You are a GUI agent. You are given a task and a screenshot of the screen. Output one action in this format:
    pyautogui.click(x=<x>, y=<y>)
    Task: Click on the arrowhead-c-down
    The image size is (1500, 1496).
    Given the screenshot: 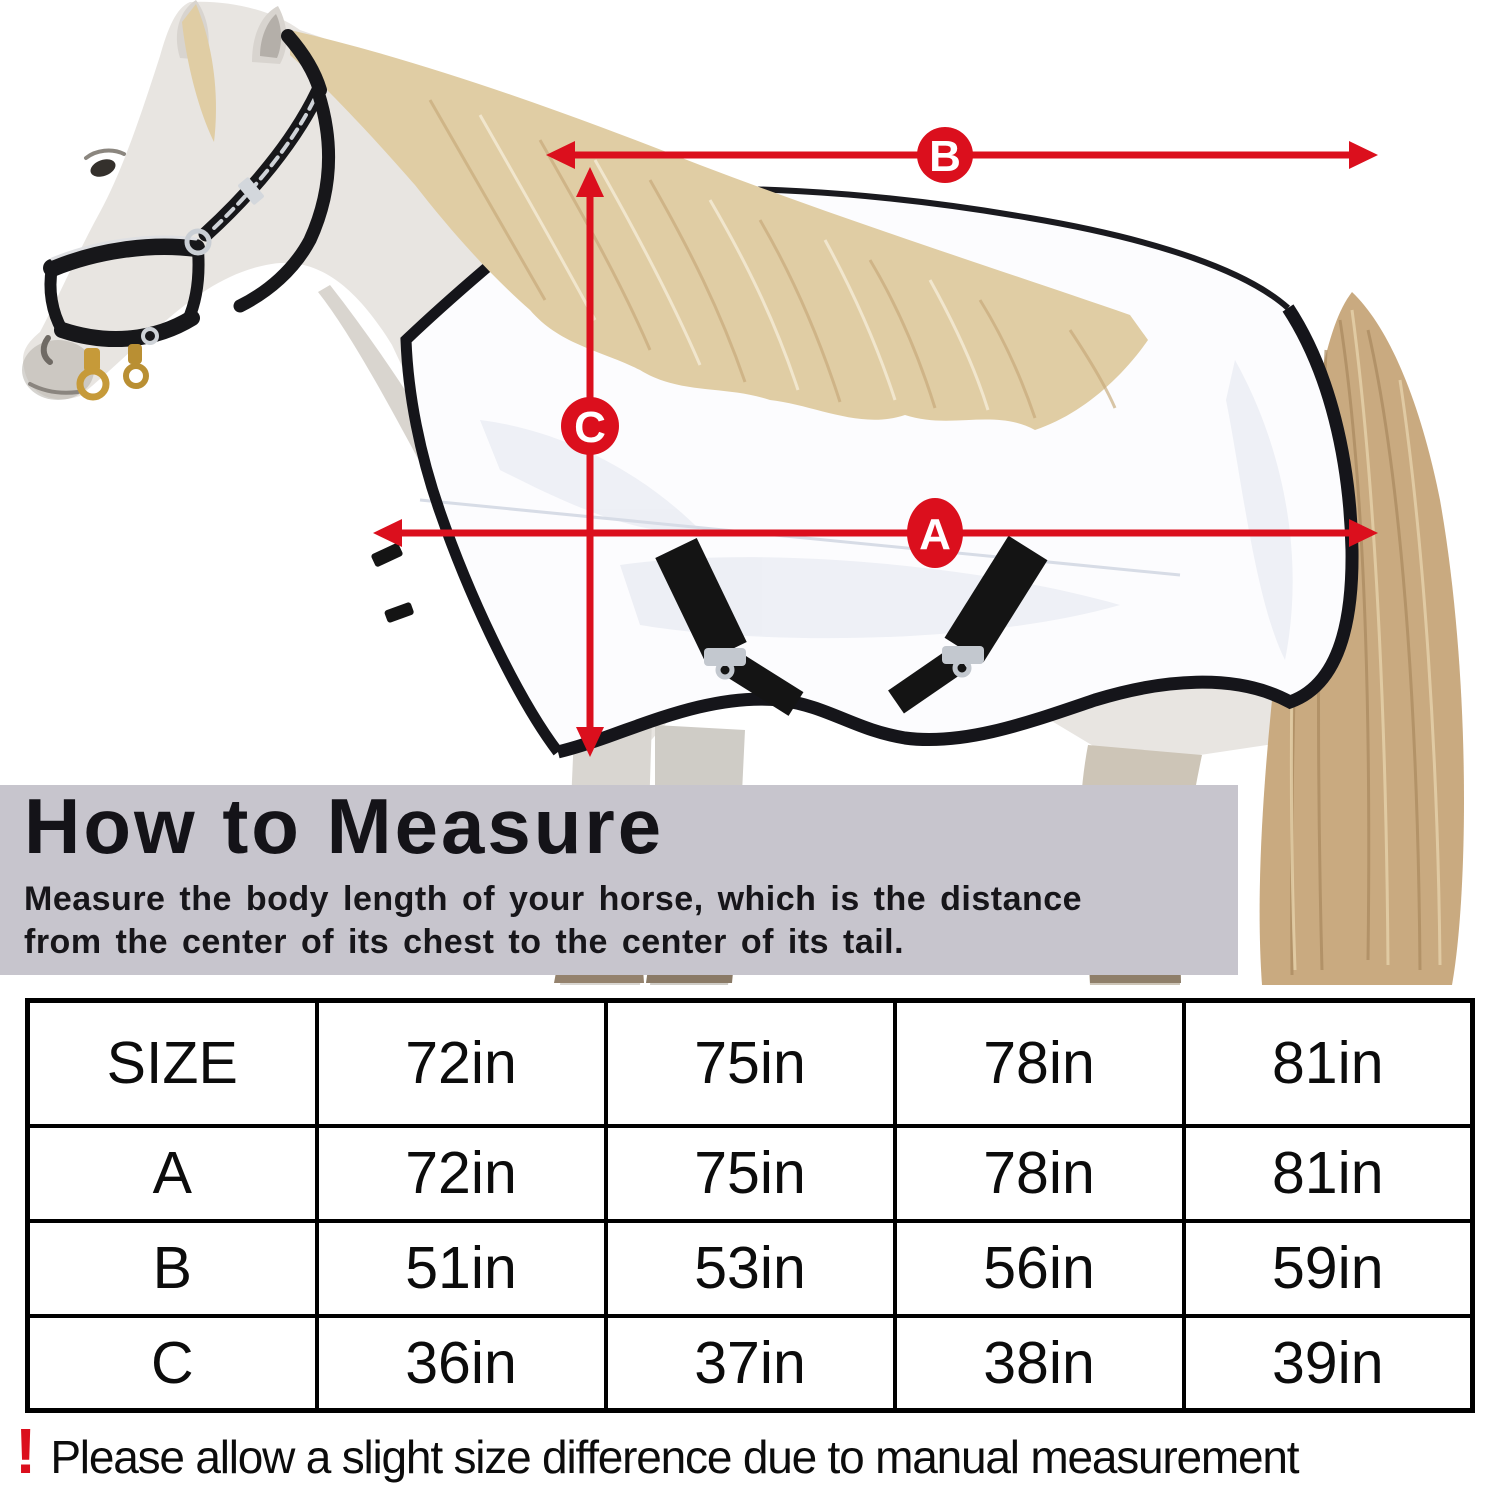 What is the action you would take?
    pyautogui.click(x=590, y=742)
    